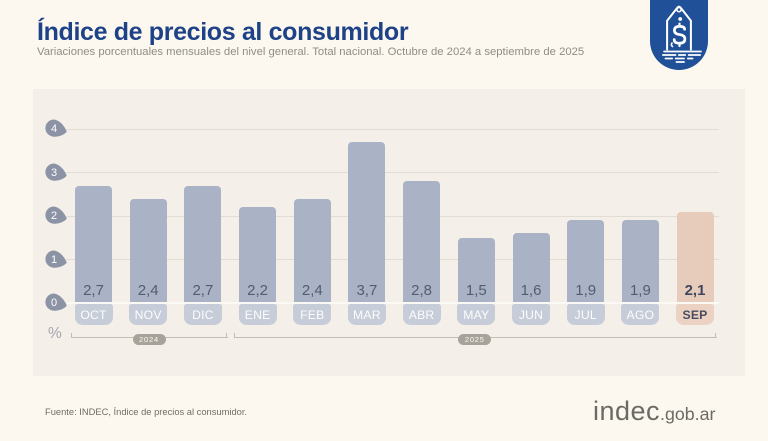 The width and height of the screenshot is (768, 441). Describe the element at coordinates (54, 303) in the screenshot. I see `svg-text: 0` at that location.